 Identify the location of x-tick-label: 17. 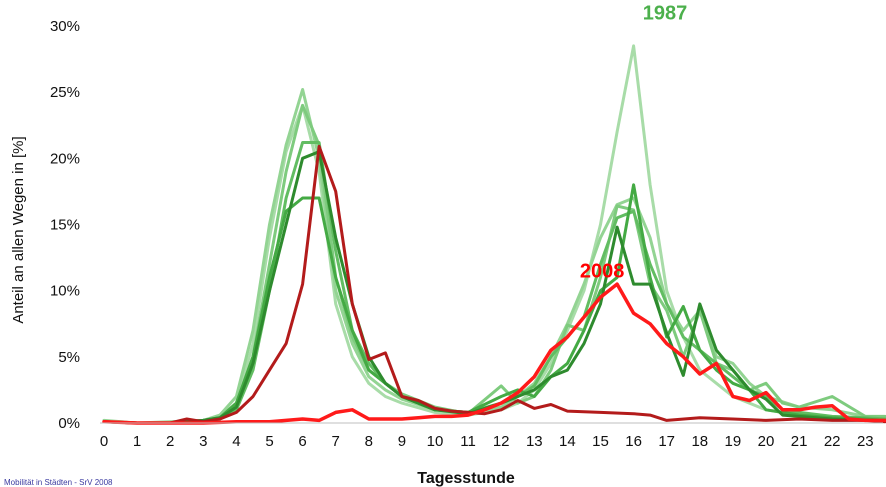
(666, 441).